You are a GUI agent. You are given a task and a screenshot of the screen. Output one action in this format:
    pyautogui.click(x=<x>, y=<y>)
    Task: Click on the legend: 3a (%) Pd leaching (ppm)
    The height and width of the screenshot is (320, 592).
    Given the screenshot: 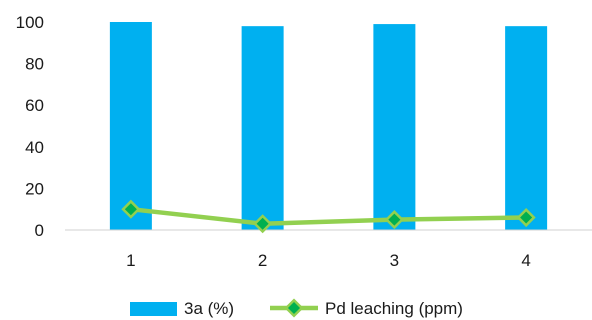 What is the action you would take?
    pyautogui.click(x=296, y=308)
    